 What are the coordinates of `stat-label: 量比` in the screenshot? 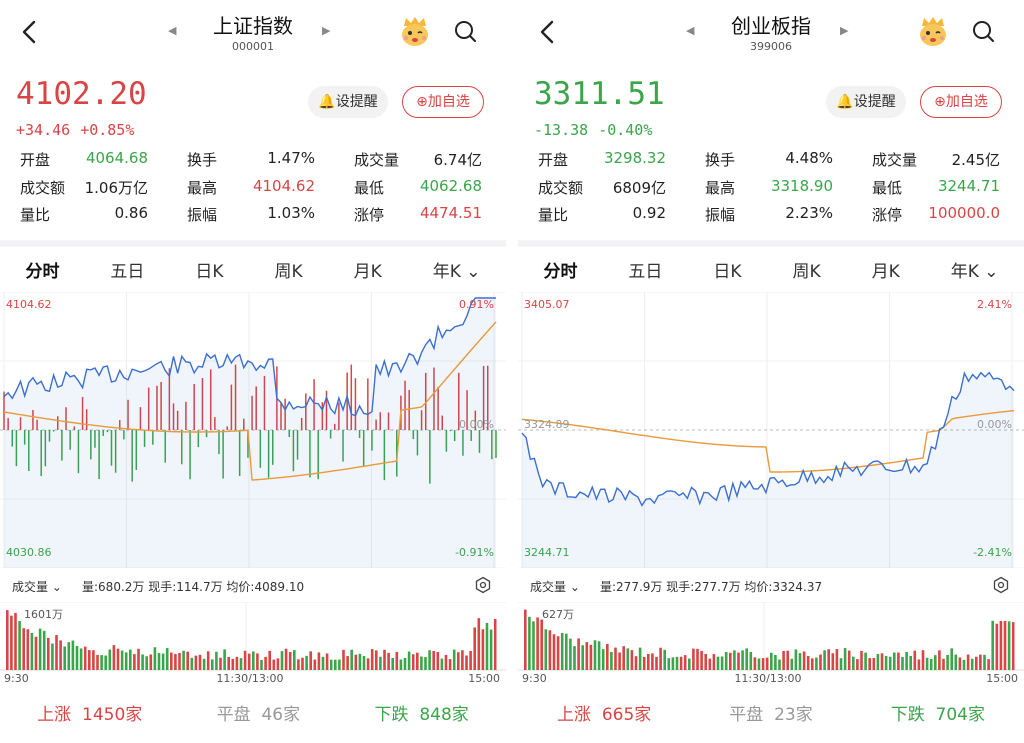 It's located at (553, 215).